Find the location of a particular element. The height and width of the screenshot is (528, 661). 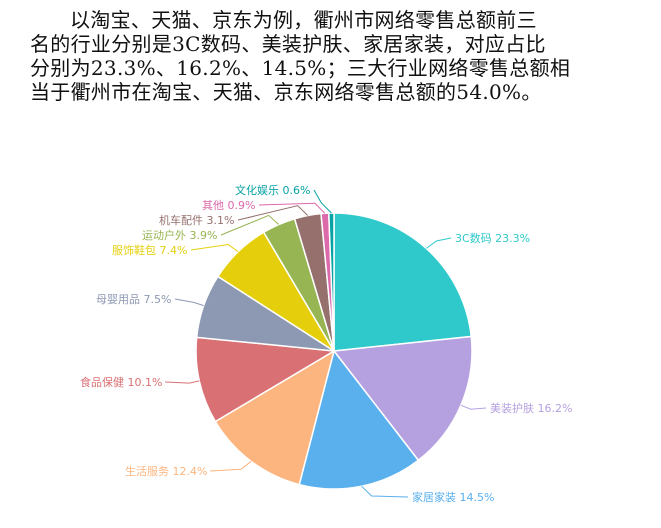

paragraph-line: 分别为23.3%、16.2%、14.5%；三大行业网络零售总额相 is located at coordinates (300, 68).